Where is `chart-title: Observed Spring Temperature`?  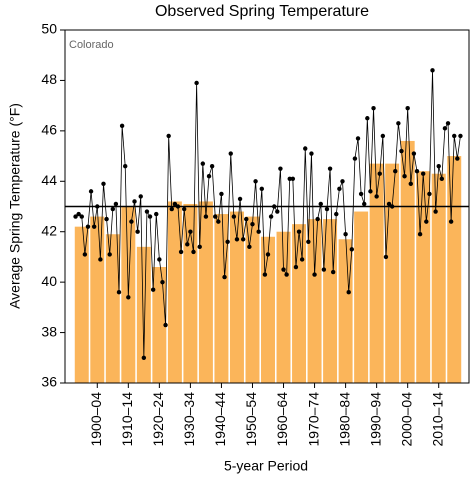 chart-title: Observed Spring Temperature is located at coordinates (262, 11).